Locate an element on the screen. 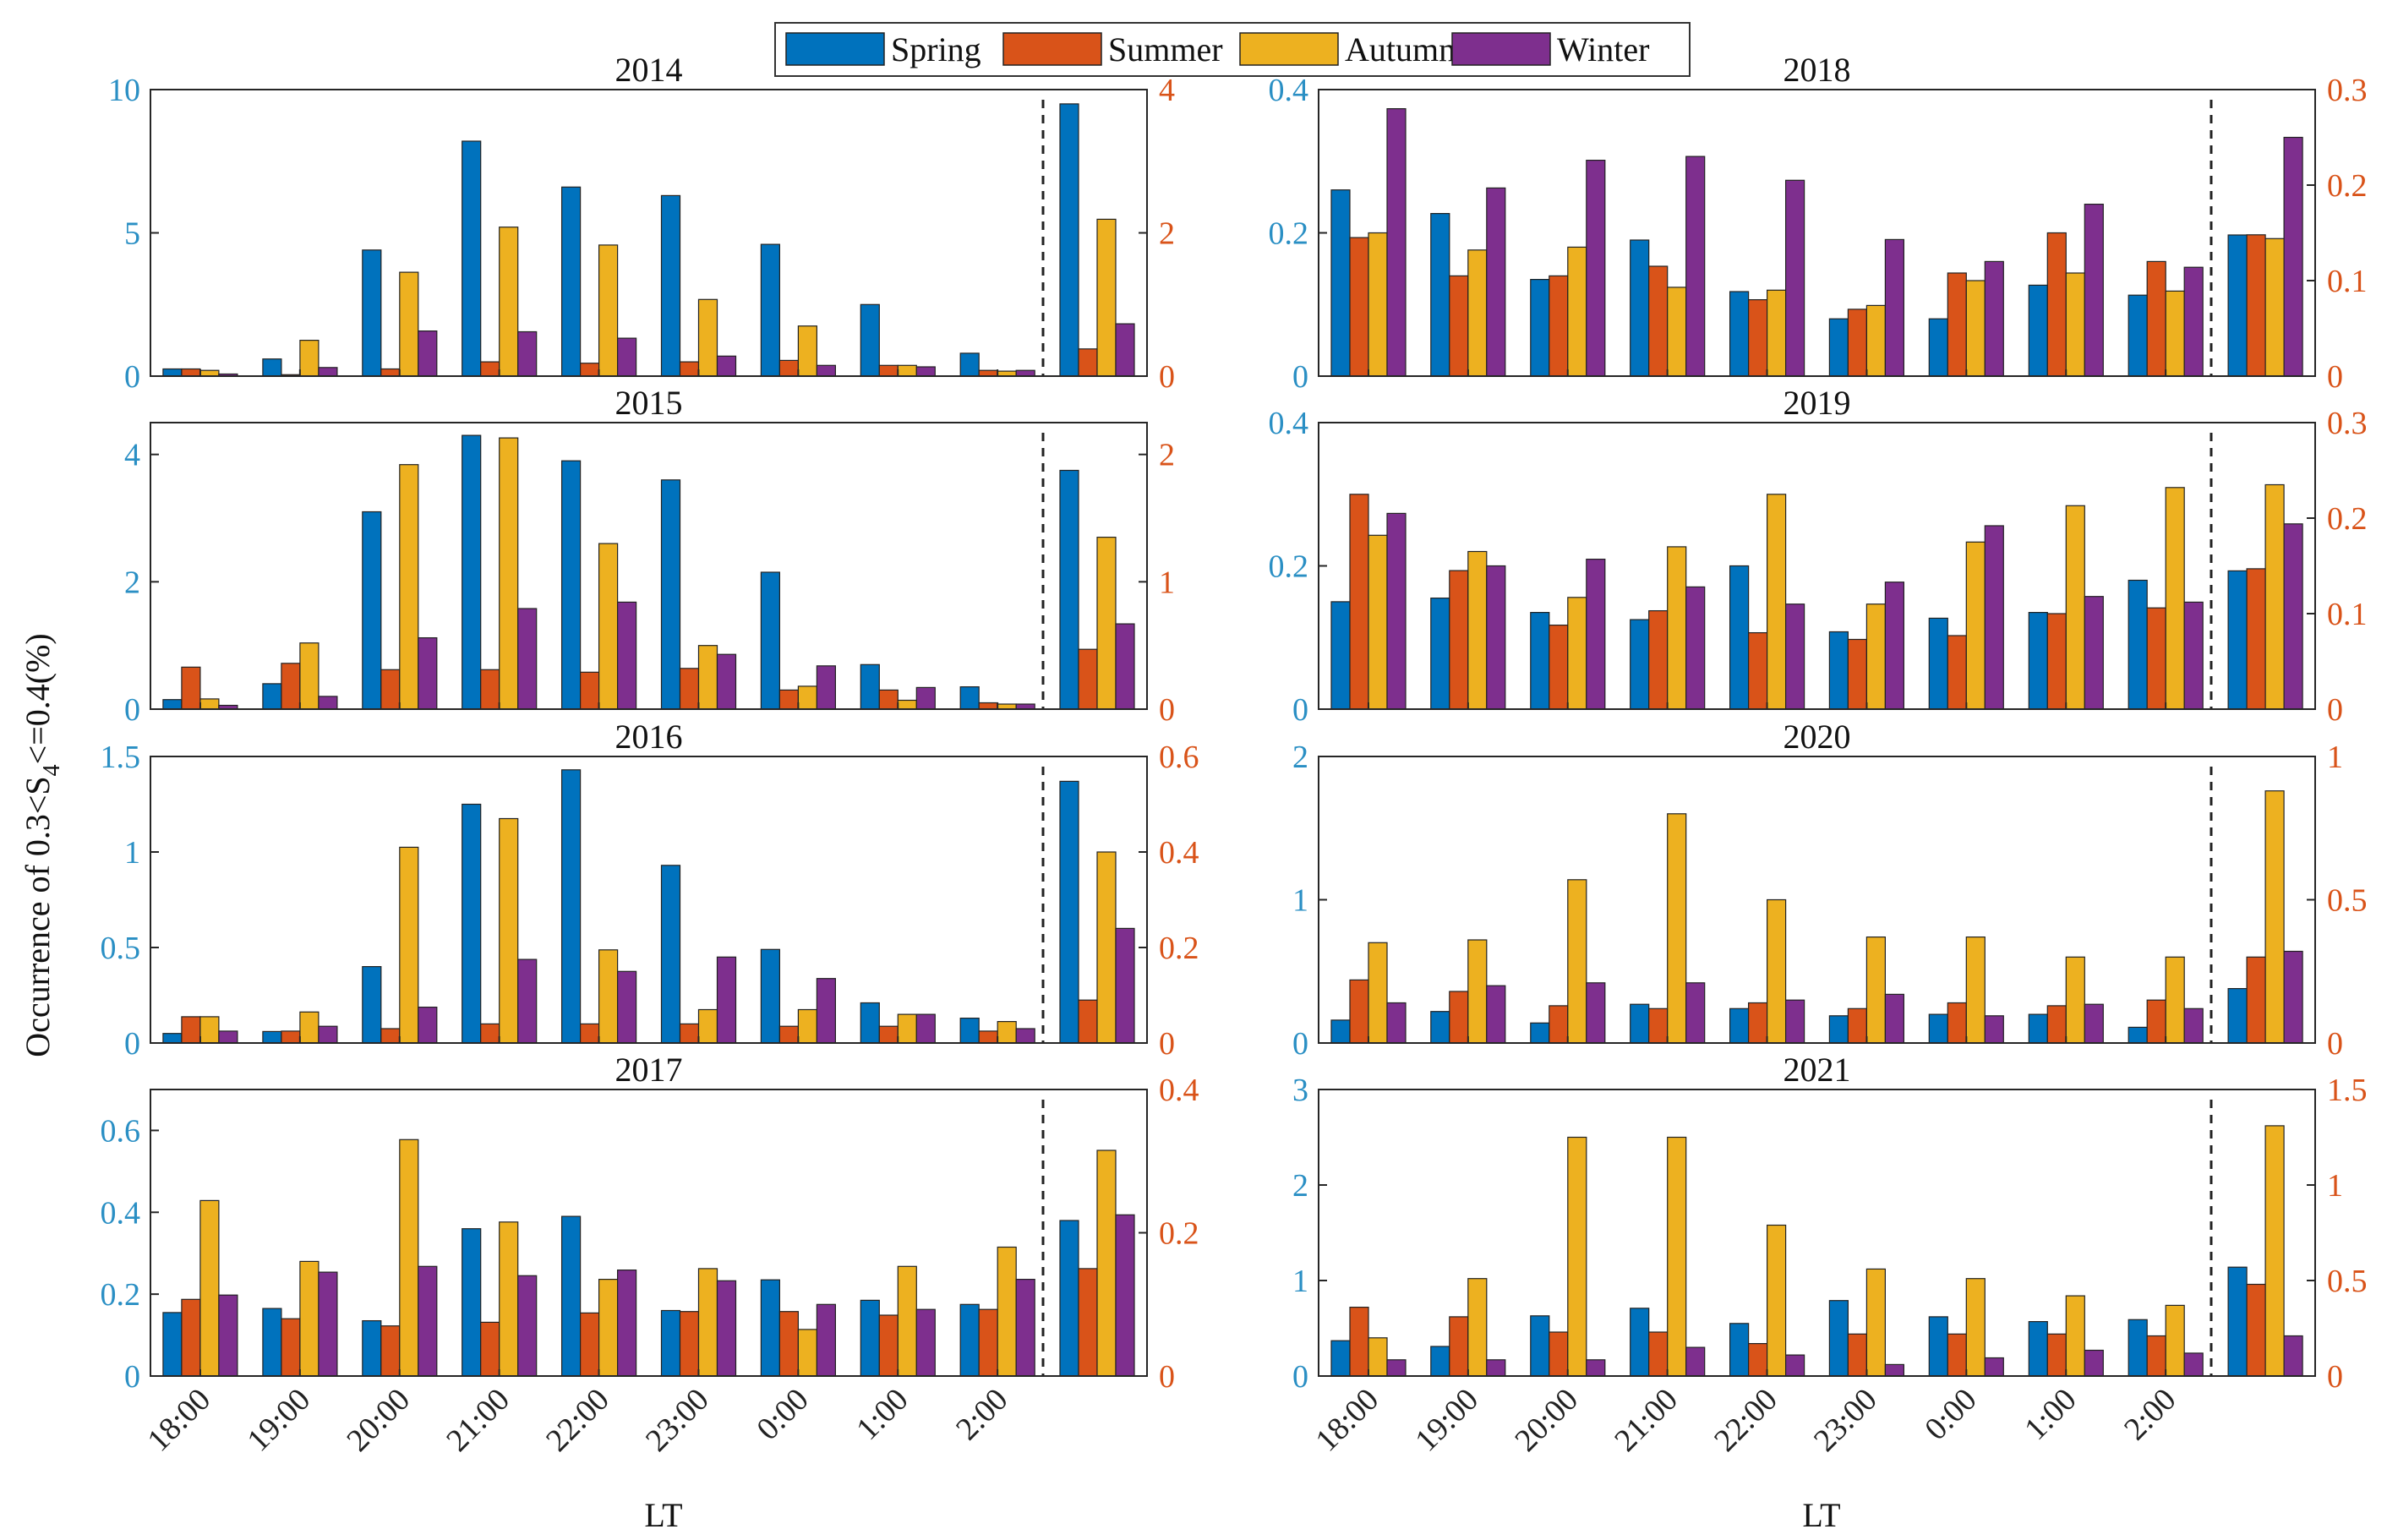 The image size is (2398, 1540). y-axis-label: Occurrence of 0.3<S4<=0.4(%) is located at coordinates (42, 845).